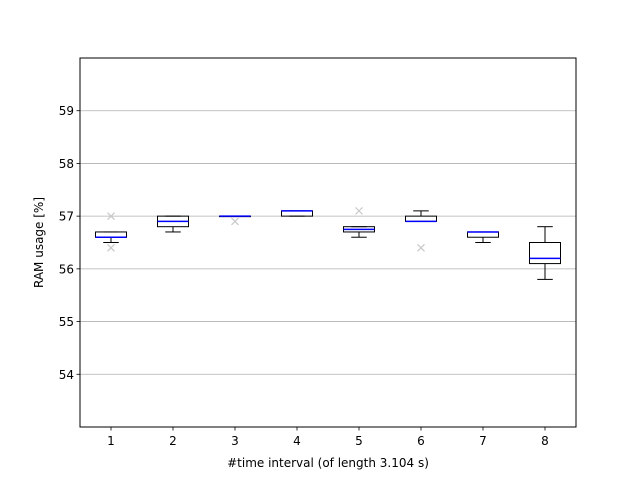  I want to click on y-tick-label: 58, so click(66, 164).